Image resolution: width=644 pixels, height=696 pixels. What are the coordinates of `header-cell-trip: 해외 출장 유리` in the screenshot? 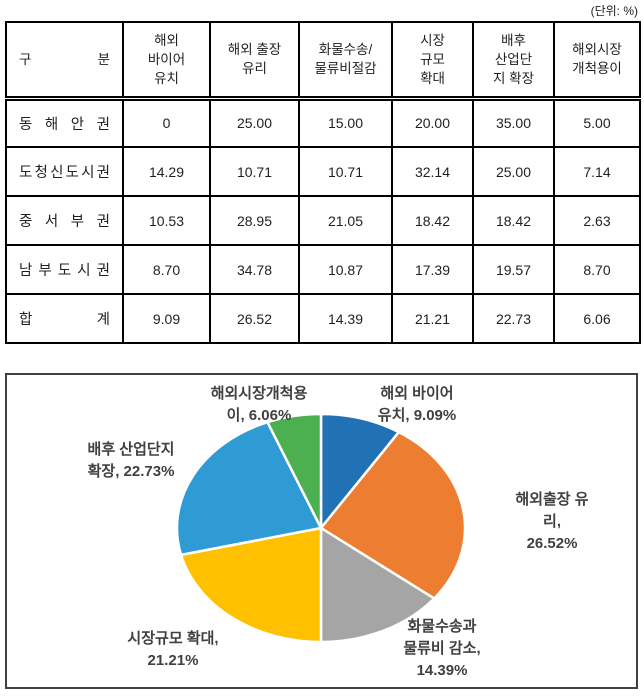 It's located at (254, 61).